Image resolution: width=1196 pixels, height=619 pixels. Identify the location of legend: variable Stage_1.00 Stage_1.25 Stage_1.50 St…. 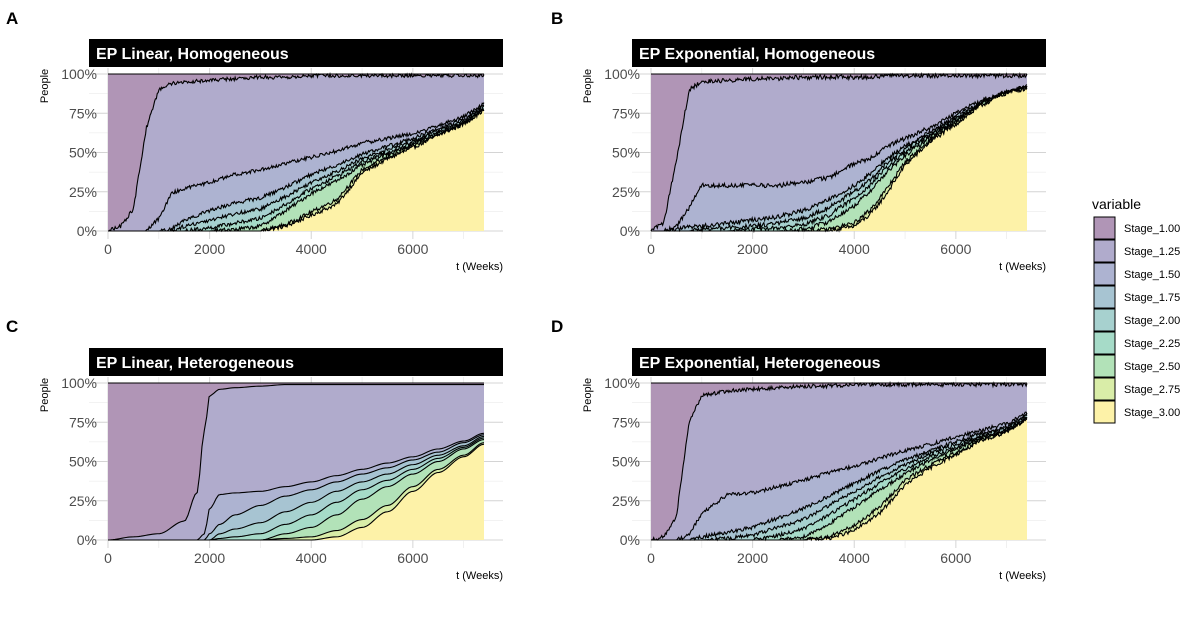
(1136, 310).